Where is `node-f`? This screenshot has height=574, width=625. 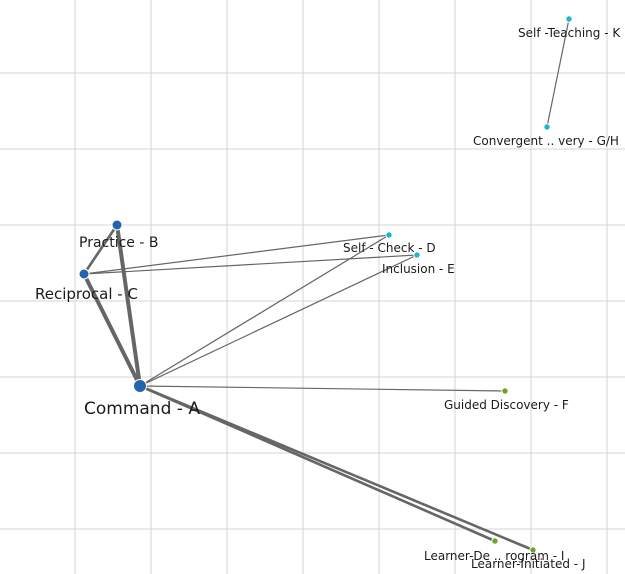 node-f is located at coordinates (505, 391).